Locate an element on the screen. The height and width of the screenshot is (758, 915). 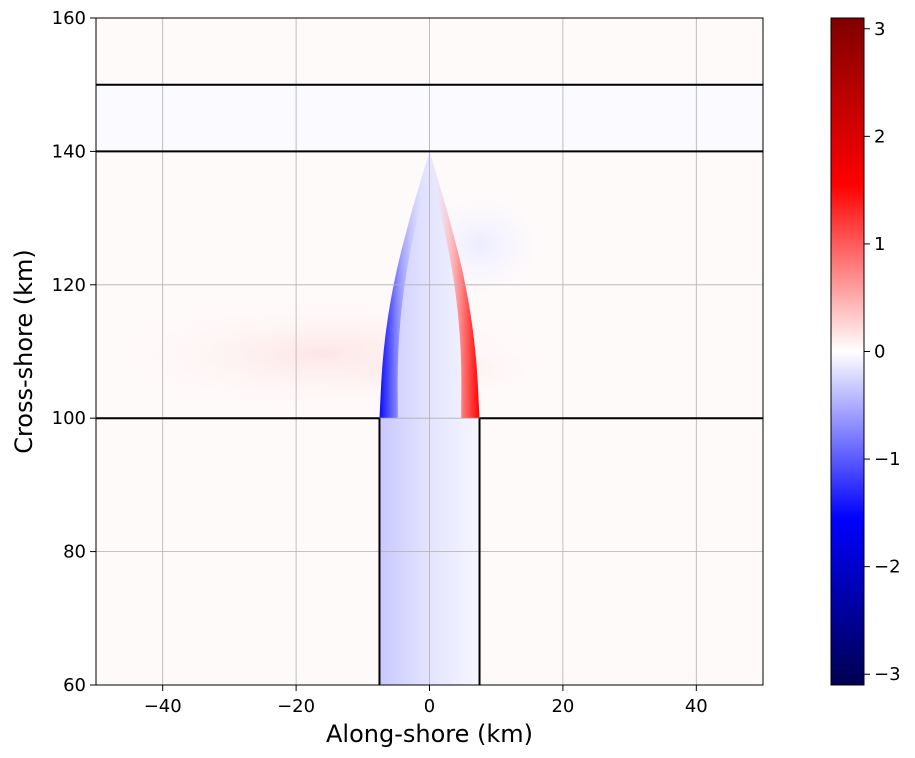
jet-negative-edge is located at coordinates (405, 285).